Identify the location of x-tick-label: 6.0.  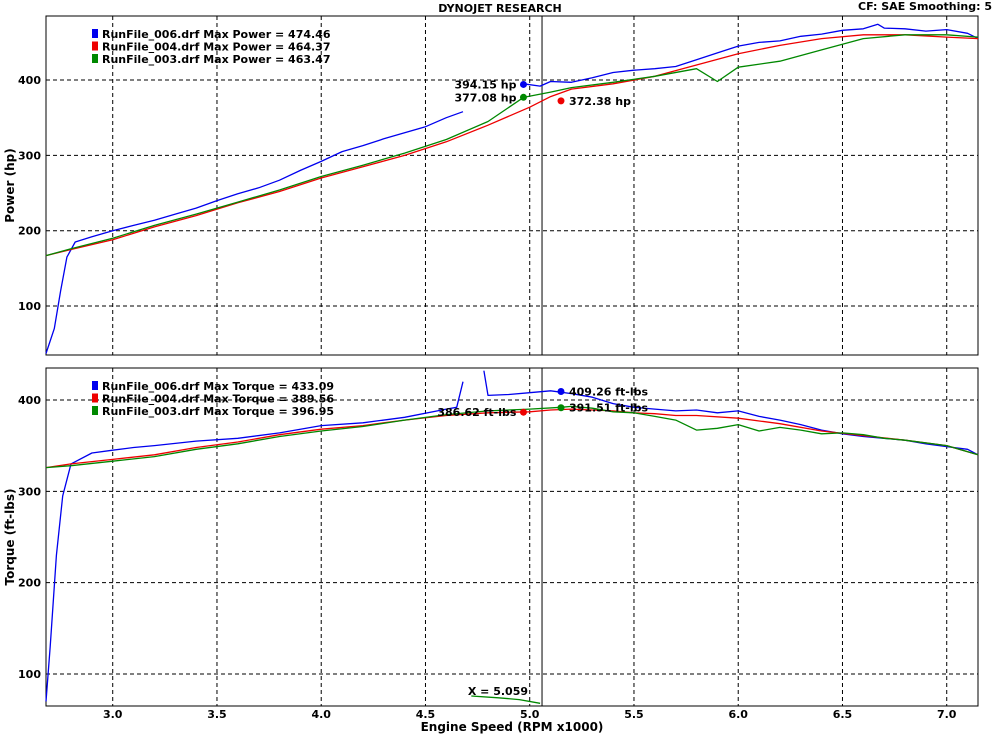
(738, 714).